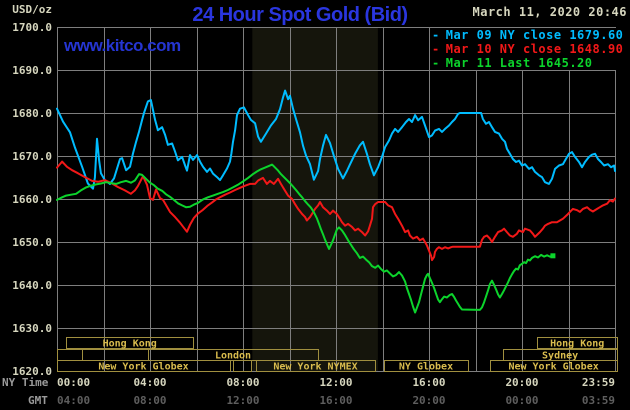 This screenshot has height=410, width=630. Describe the element at coordinates (598, 400) in the screenshot. I see `x-axis-gmt-tick-label: 03:59` at that location.